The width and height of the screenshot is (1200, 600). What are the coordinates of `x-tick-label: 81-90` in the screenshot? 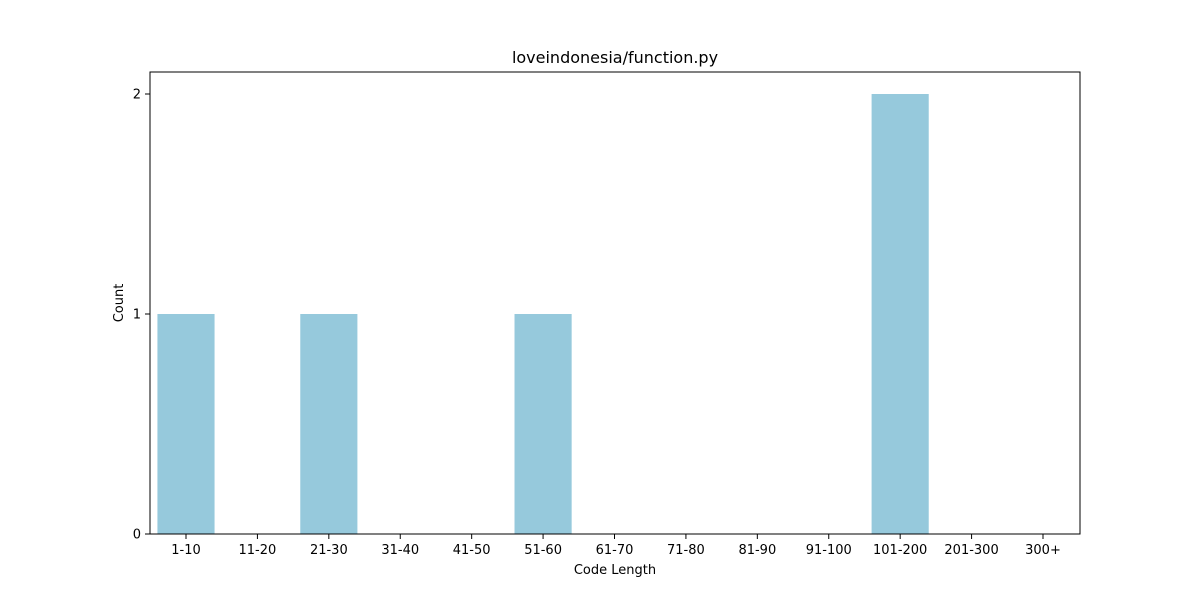 It's located at (757, 550).